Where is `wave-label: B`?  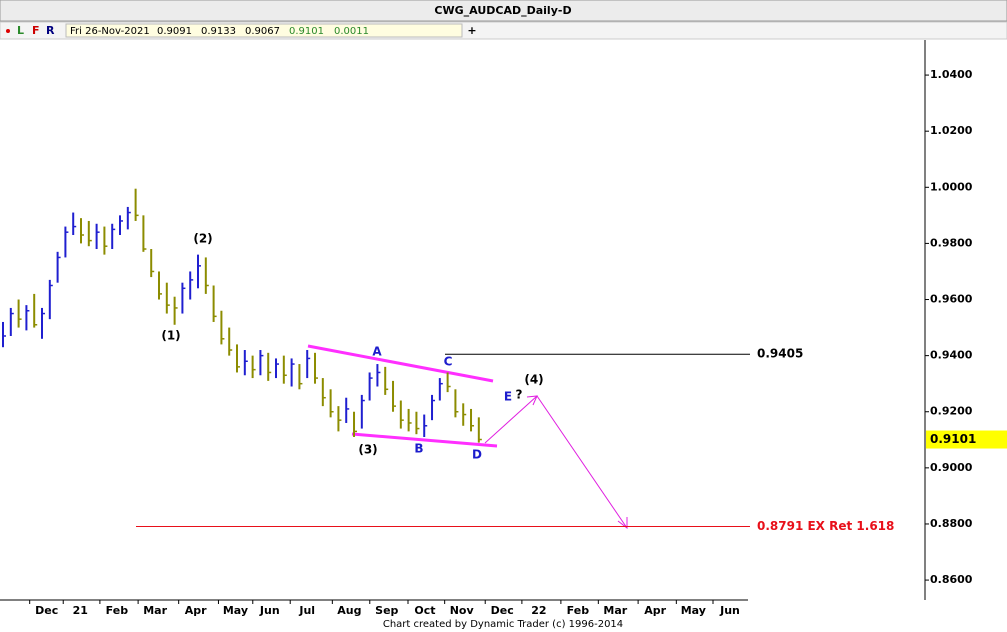
wave-label: B is located at coordinates (418, 449).